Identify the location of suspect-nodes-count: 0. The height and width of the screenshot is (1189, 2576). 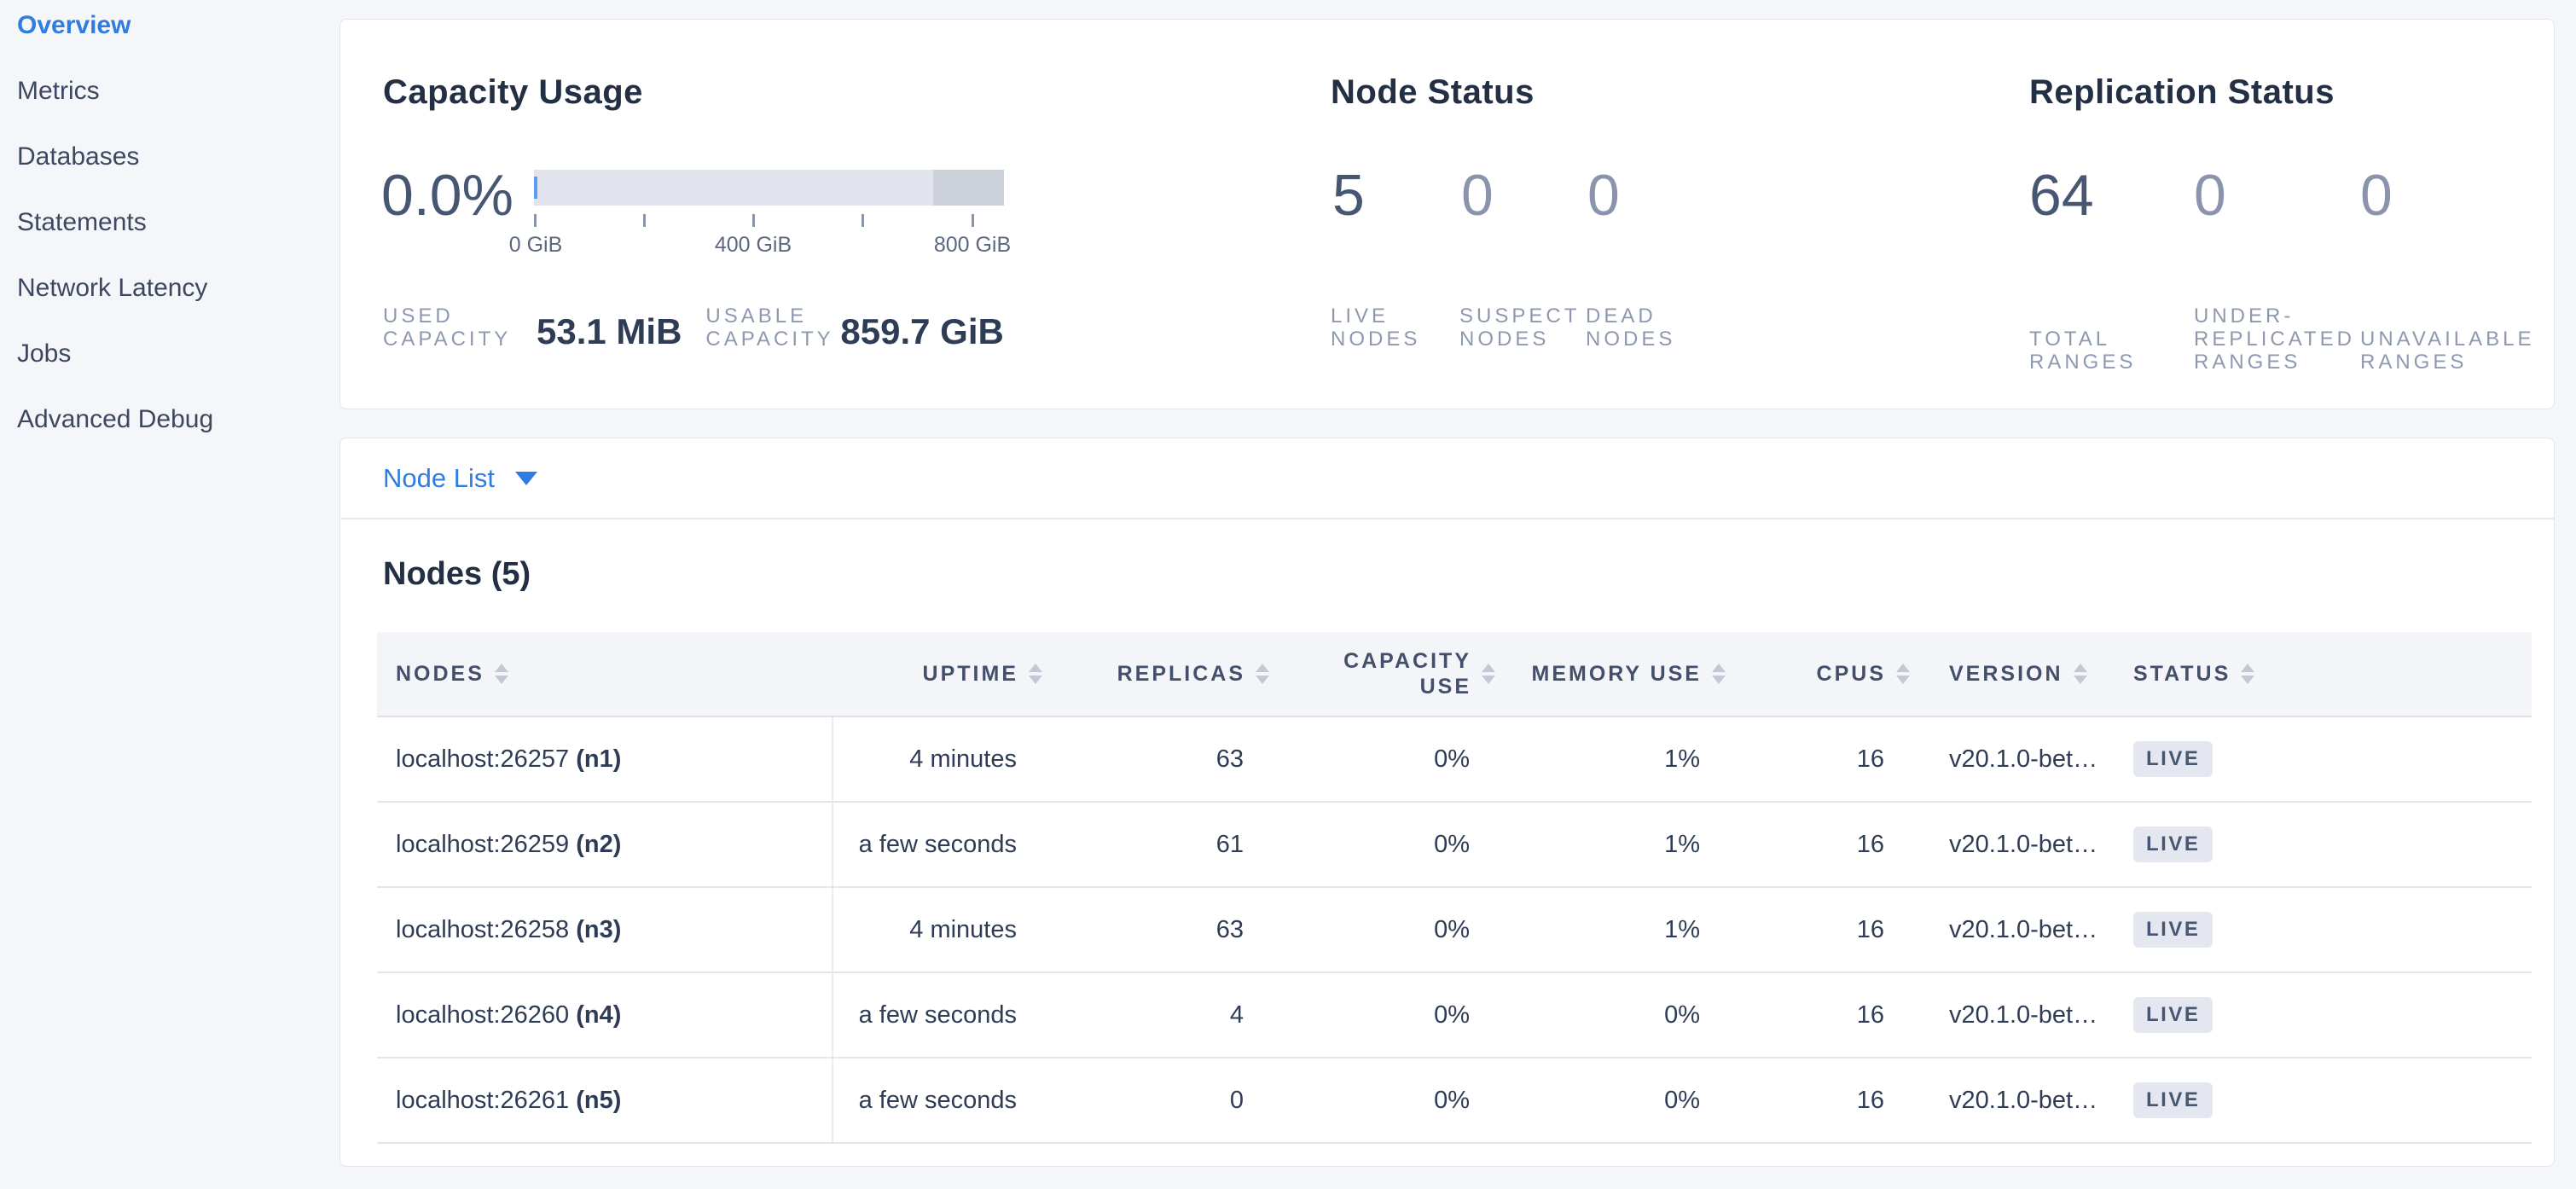
(1477, 195).